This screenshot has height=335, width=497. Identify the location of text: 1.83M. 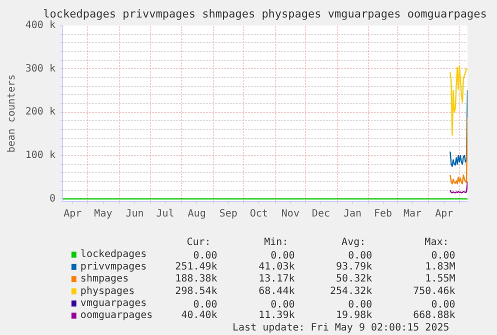
(440, 266).